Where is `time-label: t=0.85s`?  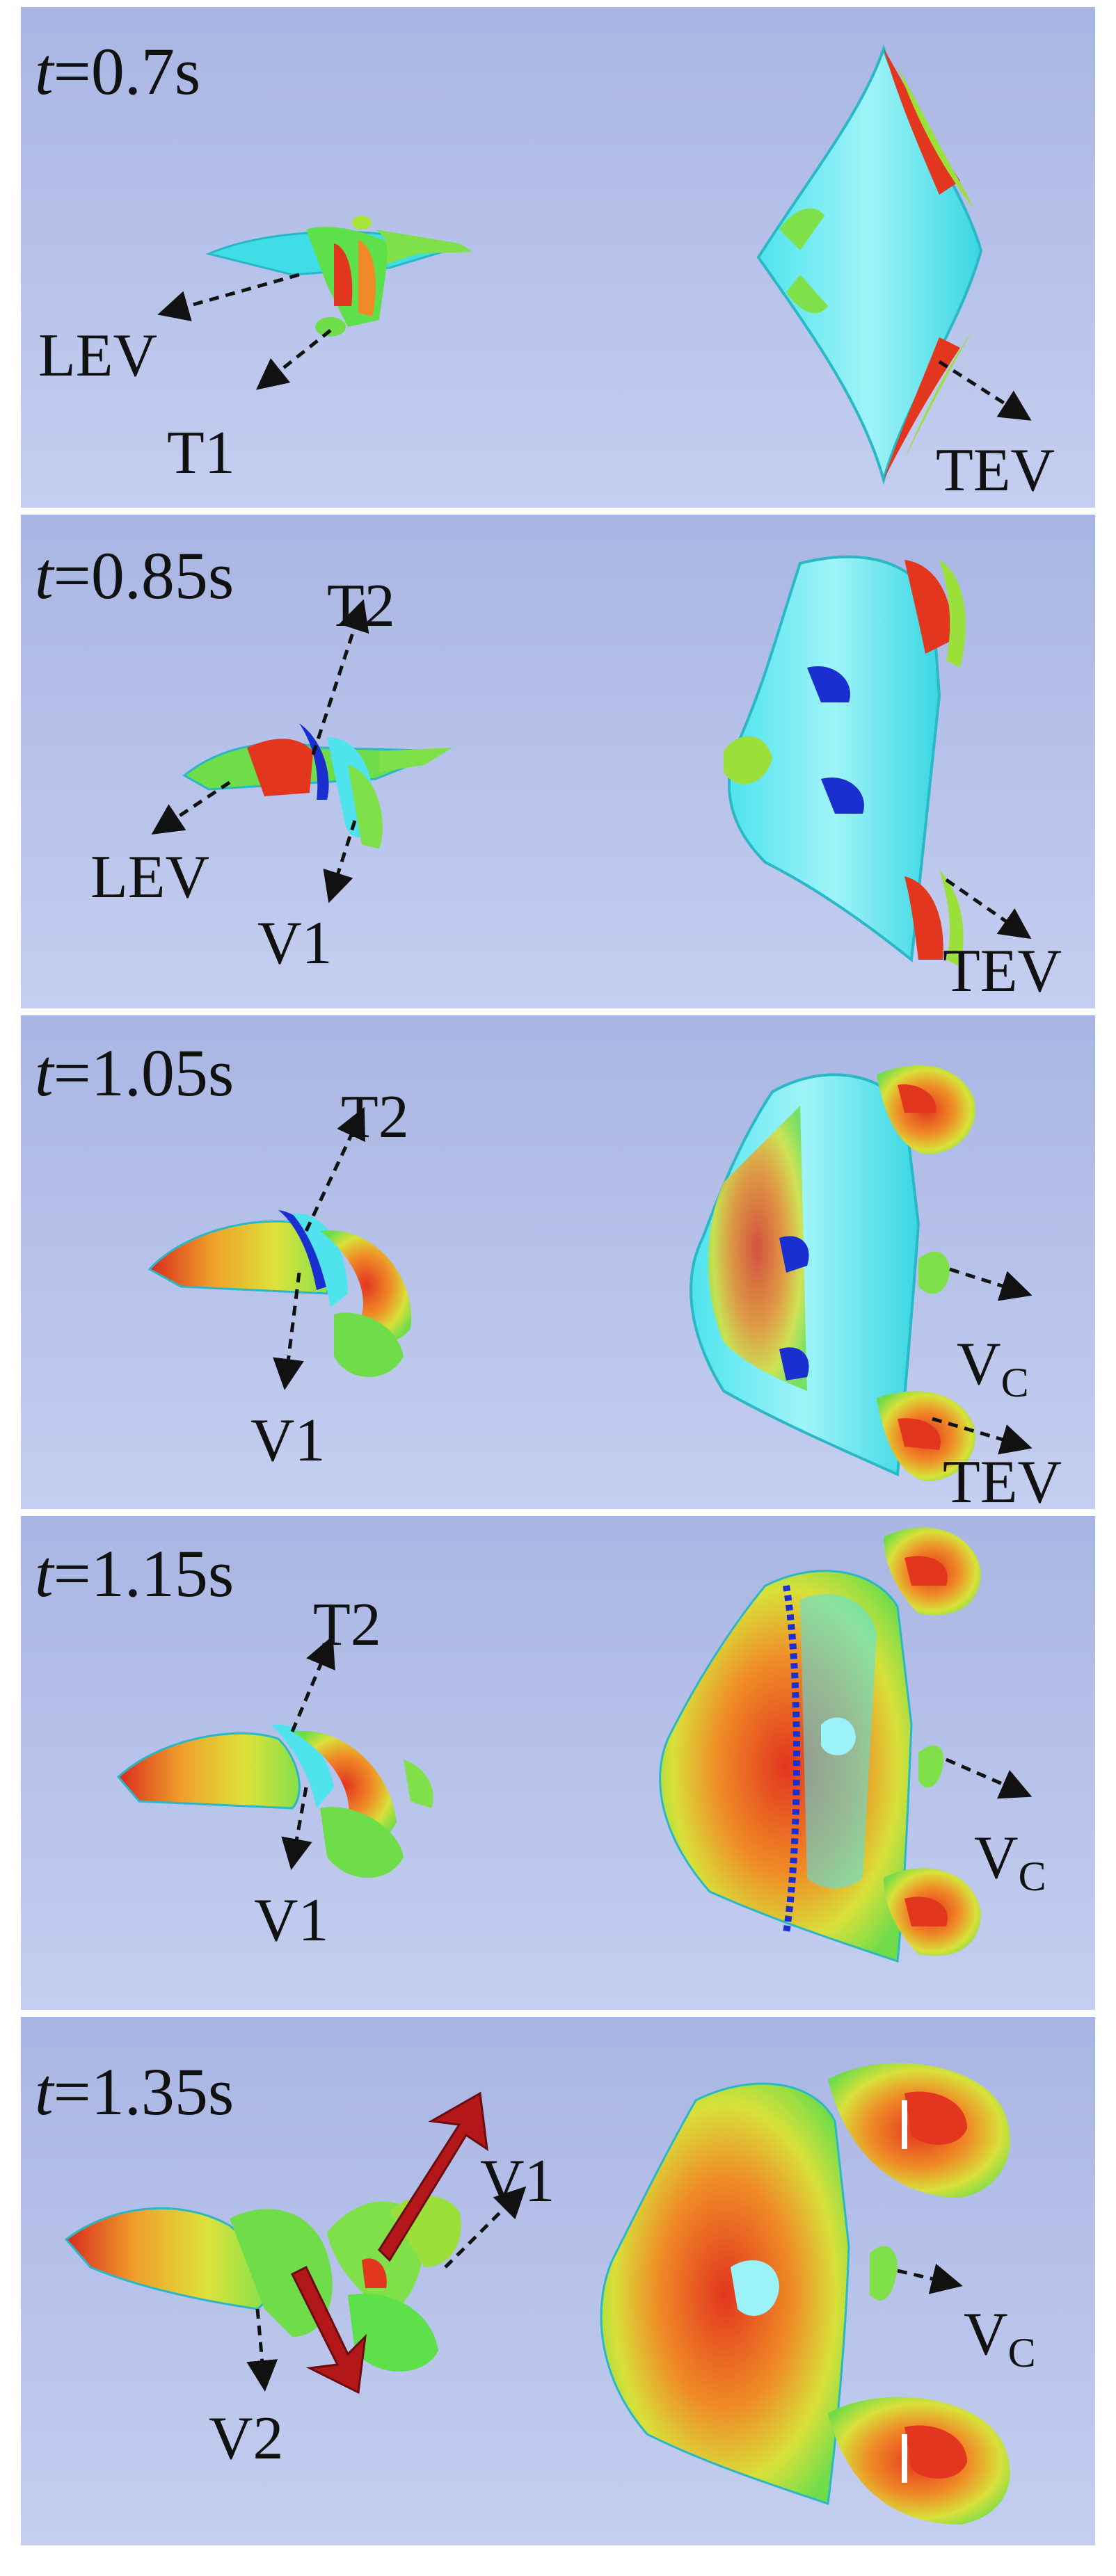 time-label: t=0.85s is located at coordinates (134, 575).